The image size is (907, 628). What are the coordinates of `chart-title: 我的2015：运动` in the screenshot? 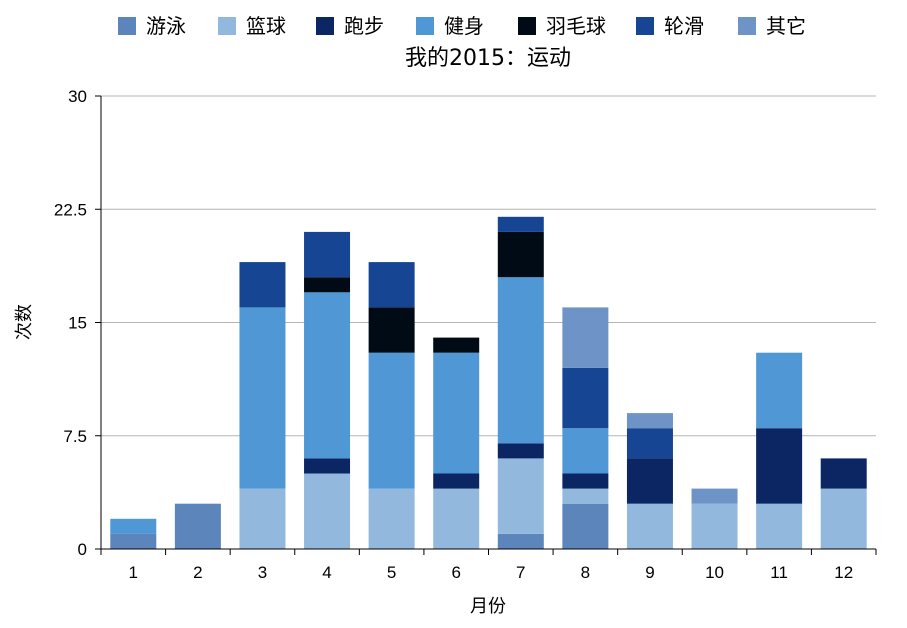 It's located at (488, 58).